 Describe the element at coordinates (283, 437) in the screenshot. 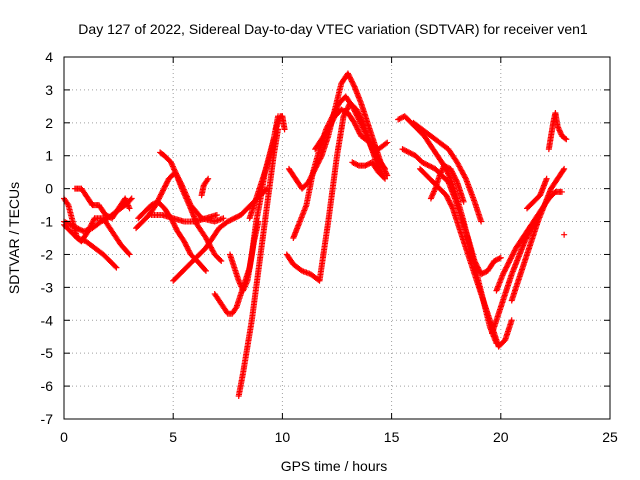

I see `x-tick-label: 10` at that location.